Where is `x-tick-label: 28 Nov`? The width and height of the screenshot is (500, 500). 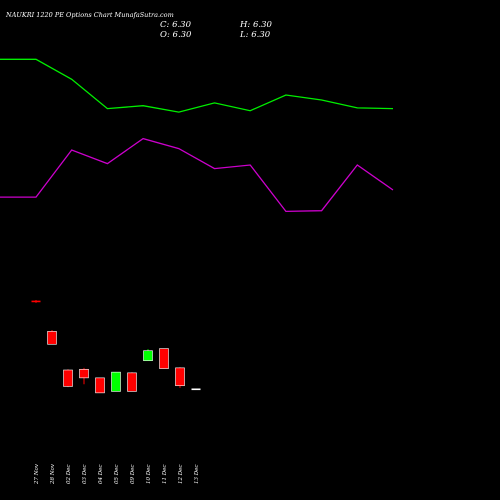 x-tick-label: 28 Nov is located at coordinates (53, 474).